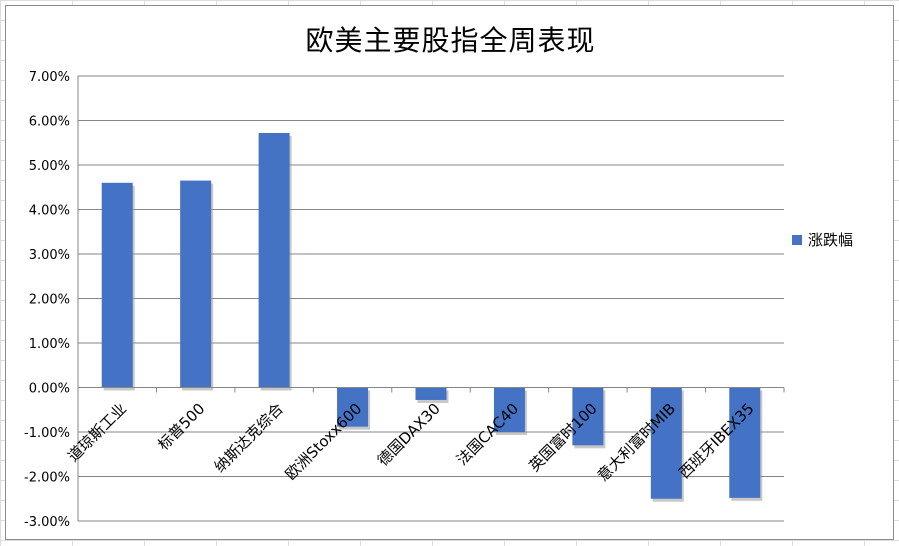 The image size is (899, 546). Describe the element at coordinates (797, 239) in the screenshot. I see `legend-swatch` at that location.